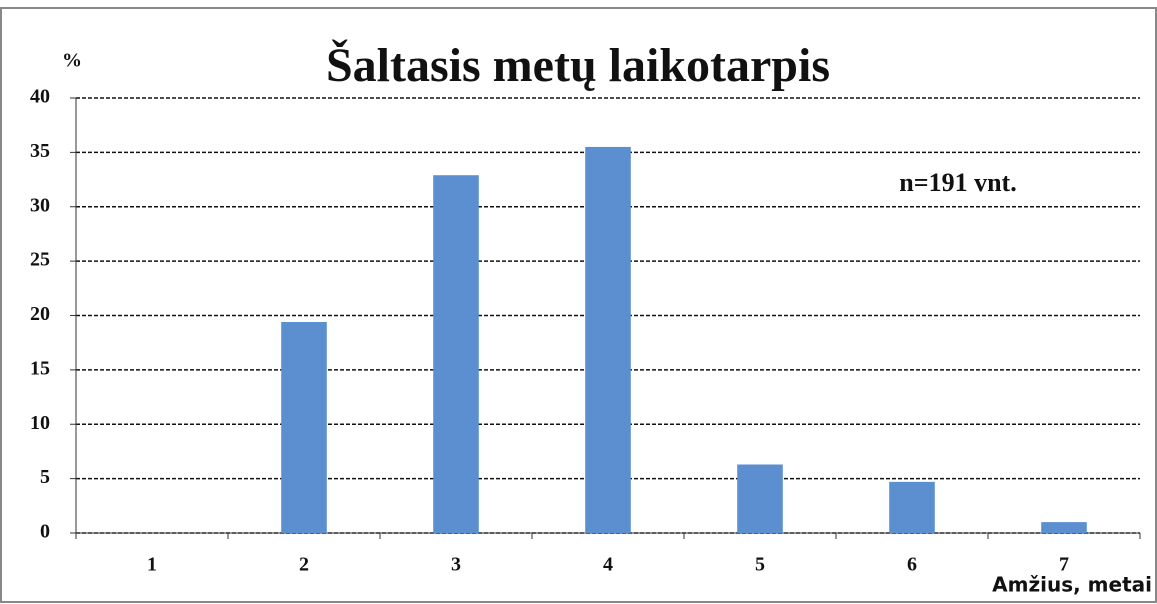 The image size is (1157, 604). Describe the element at coordinates (40, 368) in the screenshot. I see `y-tick-label: 15` at that location.